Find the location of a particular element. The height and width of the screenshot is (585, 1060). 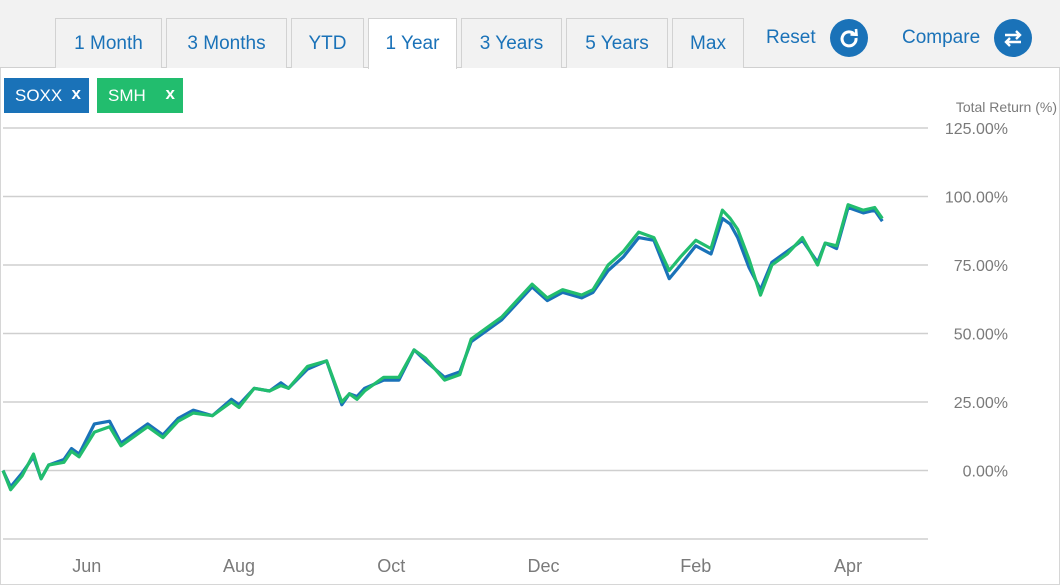

compare-button: Compare is located at coordinates (967, 38).